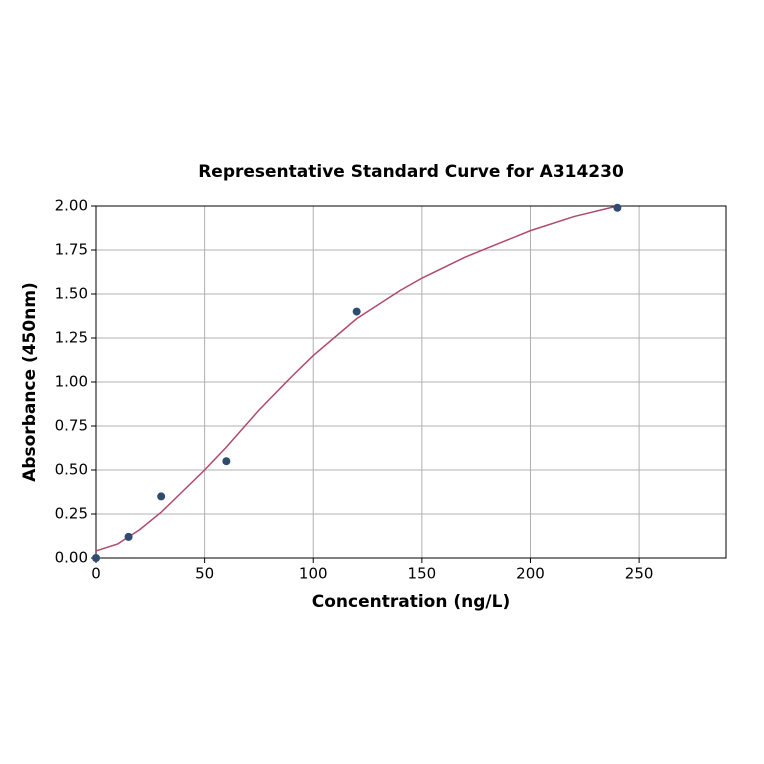  Describe the element at coordinates (71, 338) in the screenshot. I see `y-tick-label: 1.25` at that location.